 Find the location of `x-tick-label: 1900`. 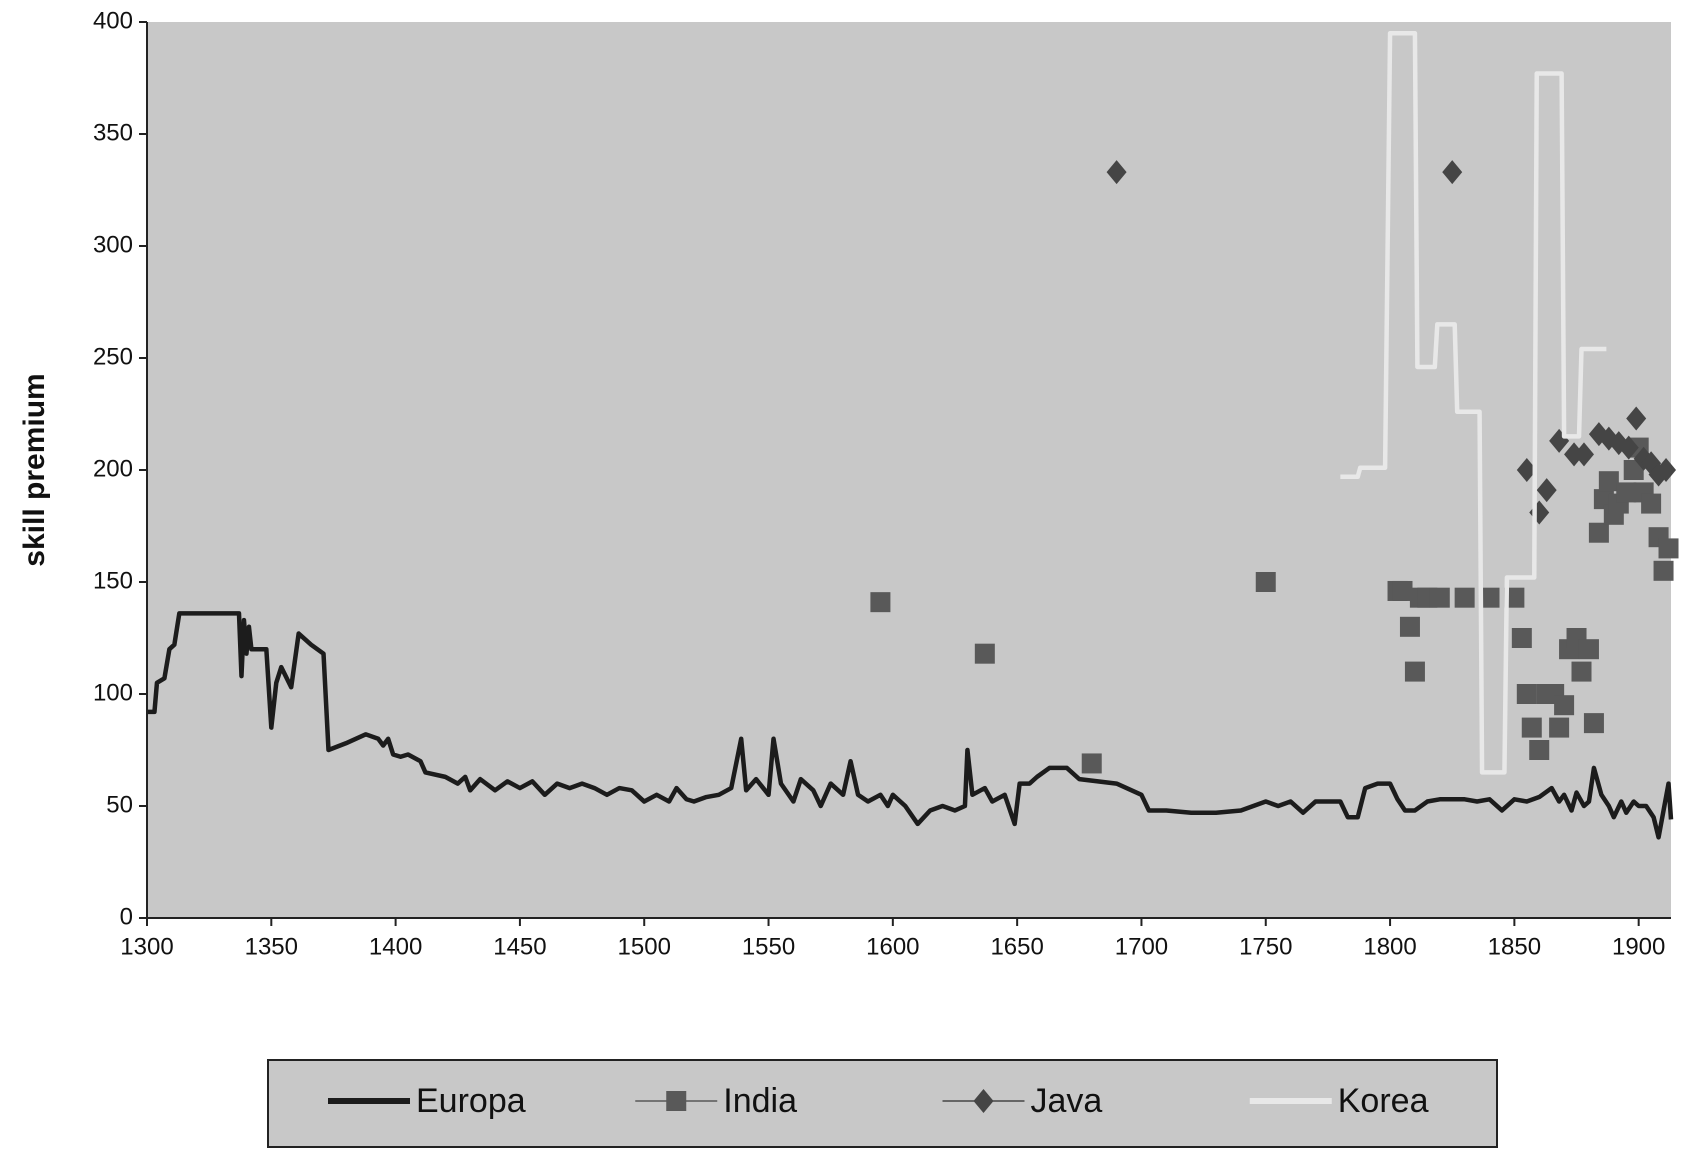

x-tick-label: 1900 is located at coordinates (1638, 946).